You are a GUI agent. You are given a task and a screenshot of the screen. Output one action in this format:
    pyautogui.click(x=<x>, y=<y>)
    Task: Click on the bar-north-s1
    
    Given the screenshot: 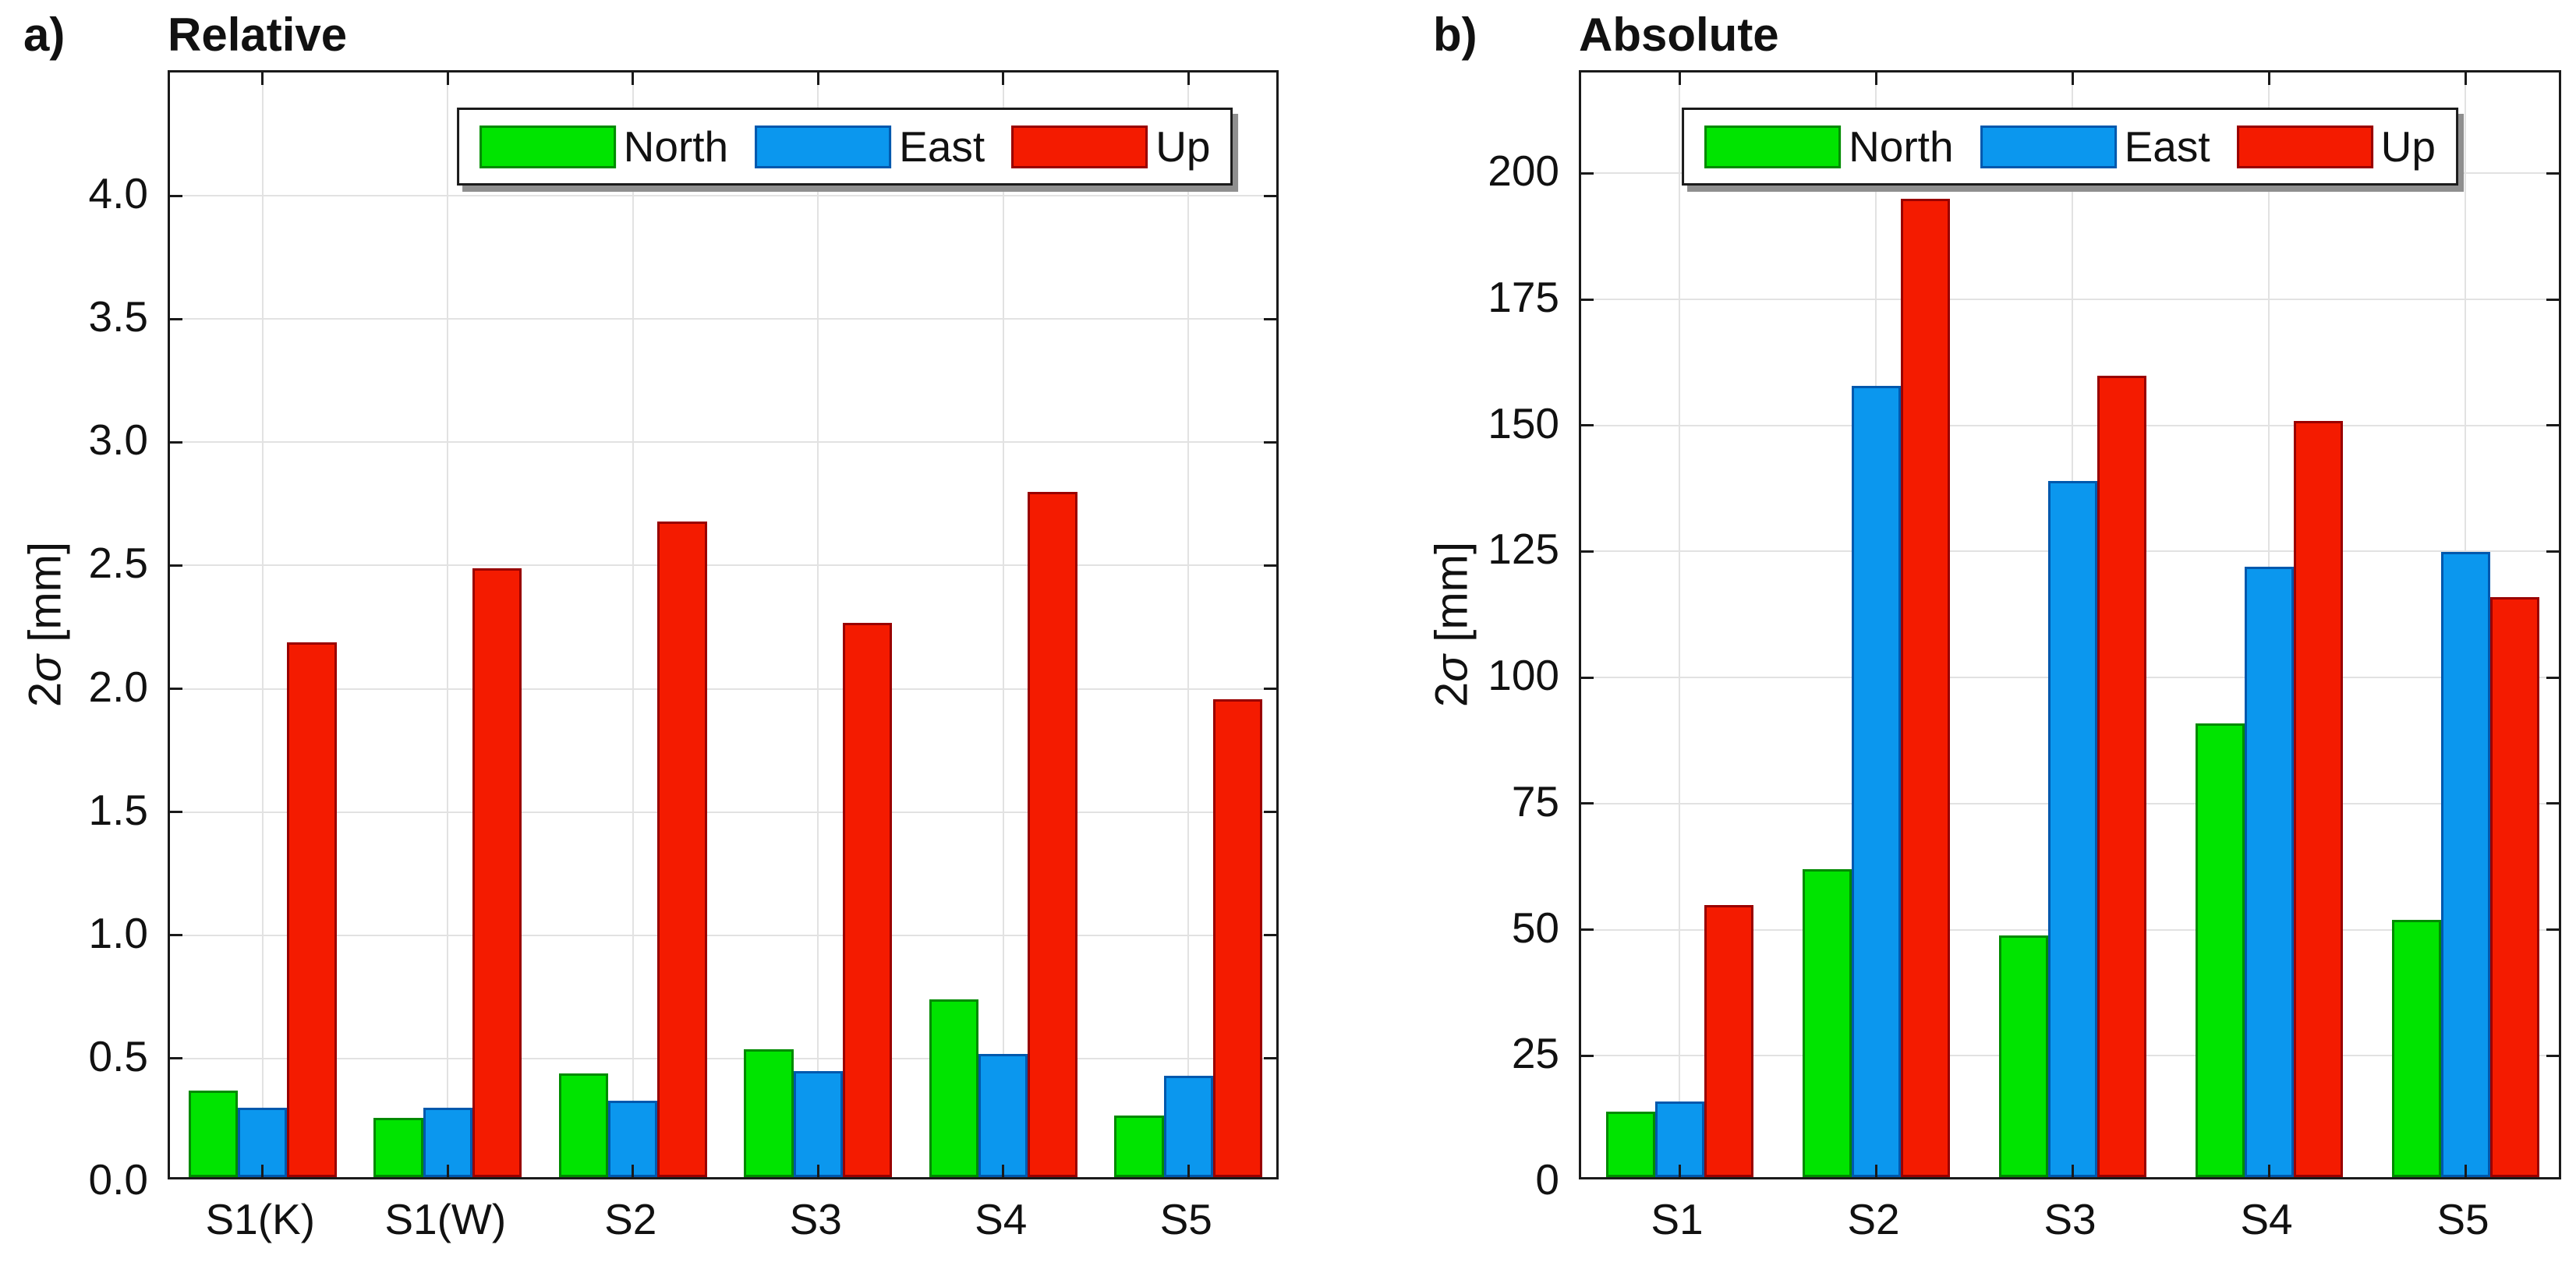 What is the action you would take?
    pyautogui.click(x=1630, y=1144)
    